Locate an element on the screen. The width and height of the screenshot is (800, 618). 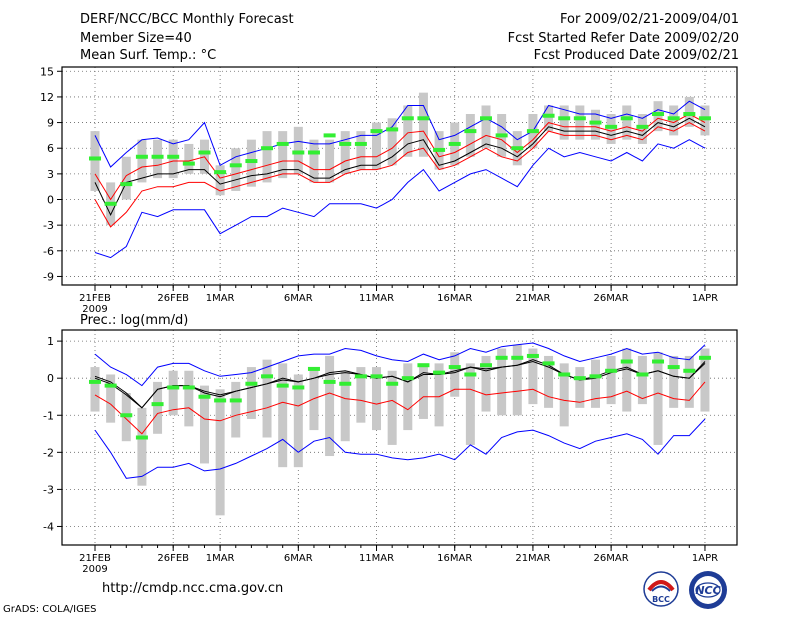
temp-xtick-label: 1APR is located at coordinates (705, 298).